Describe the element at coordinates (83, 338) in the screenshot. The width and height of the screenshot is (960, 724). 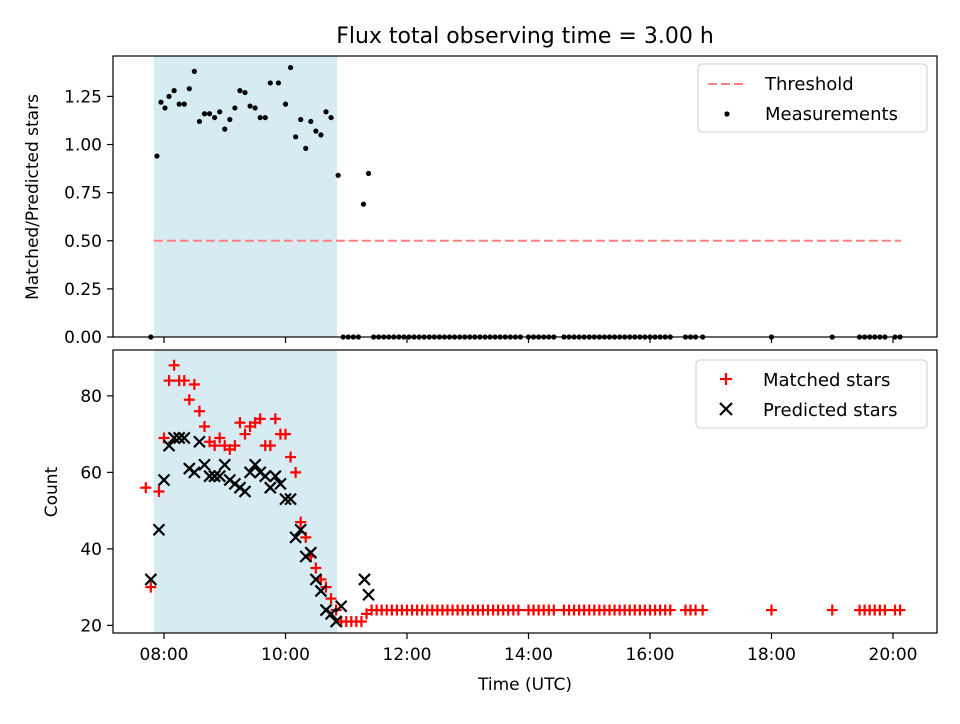
I see `top-y-tick-label: 0.00` at that location.